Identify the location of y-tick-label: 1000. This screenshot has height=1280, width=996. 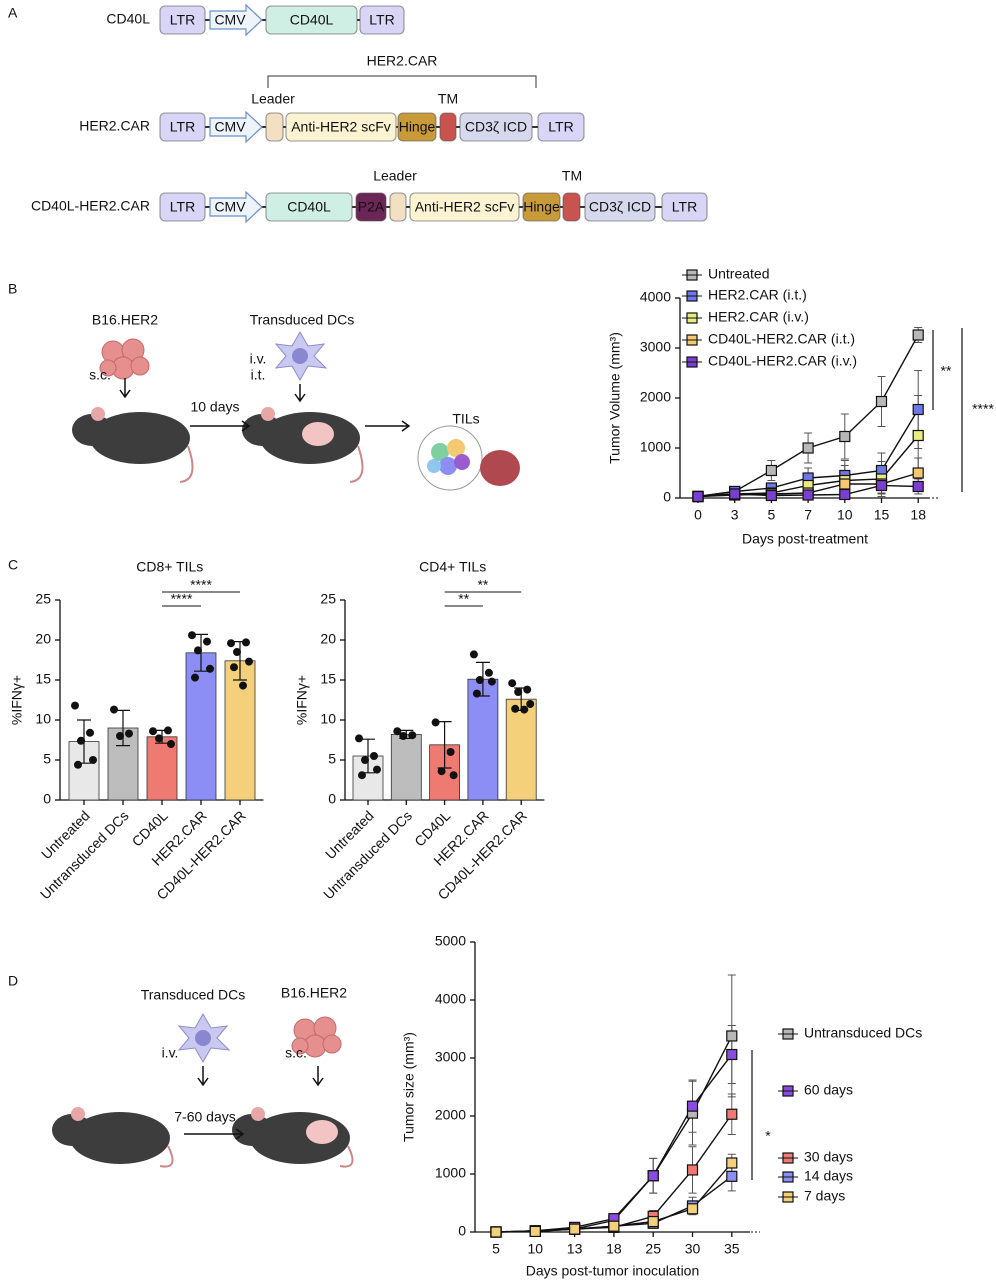
(450, 1173).